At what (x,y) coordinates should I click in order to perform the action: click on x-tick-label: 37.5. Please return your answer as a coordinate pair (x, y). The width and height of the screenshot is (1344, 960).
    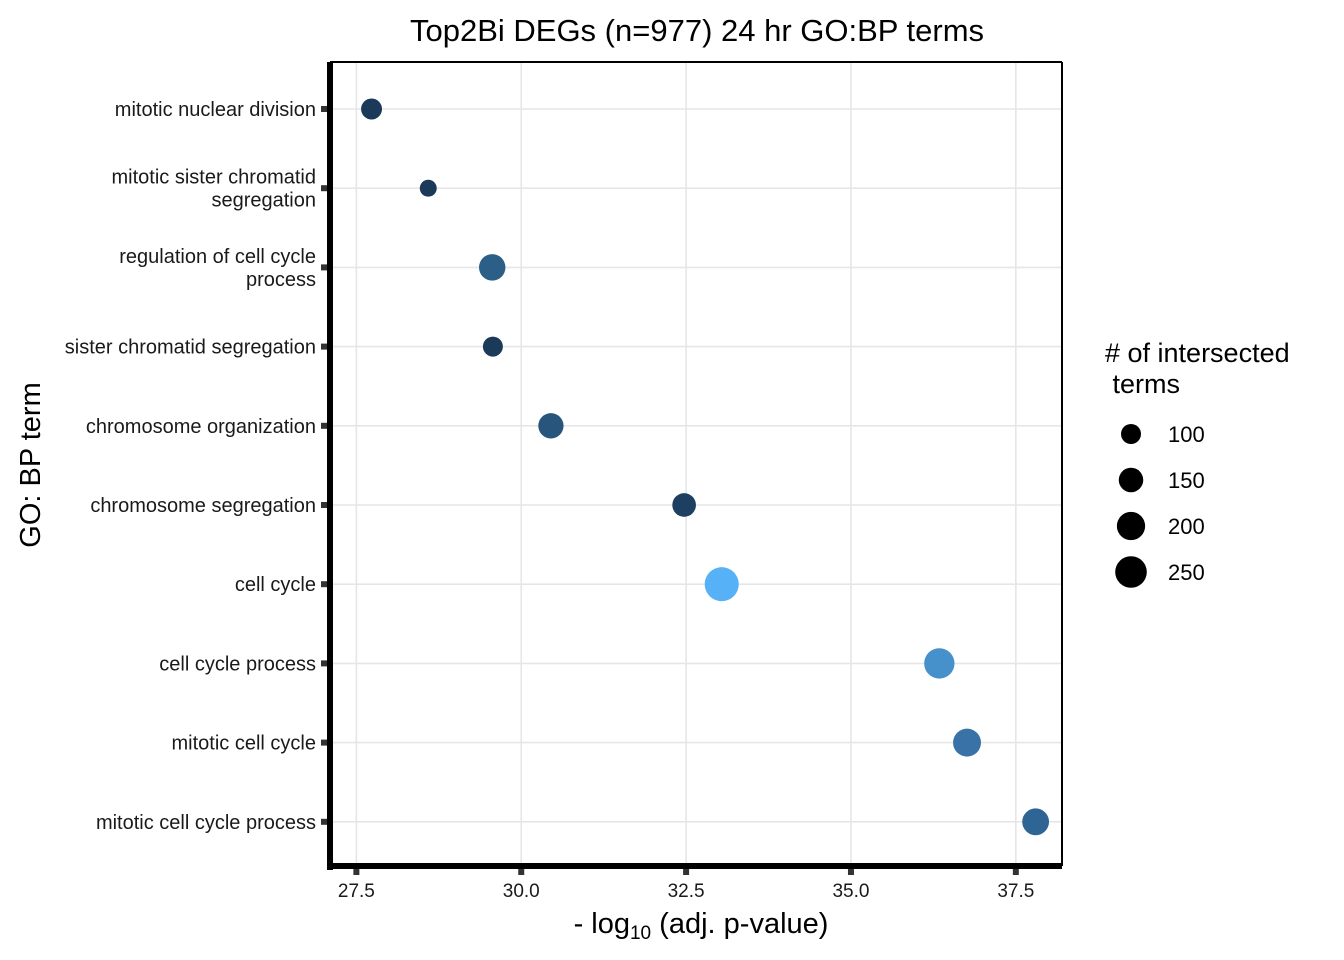
    Looking at the image, I should click on (1015, 891).